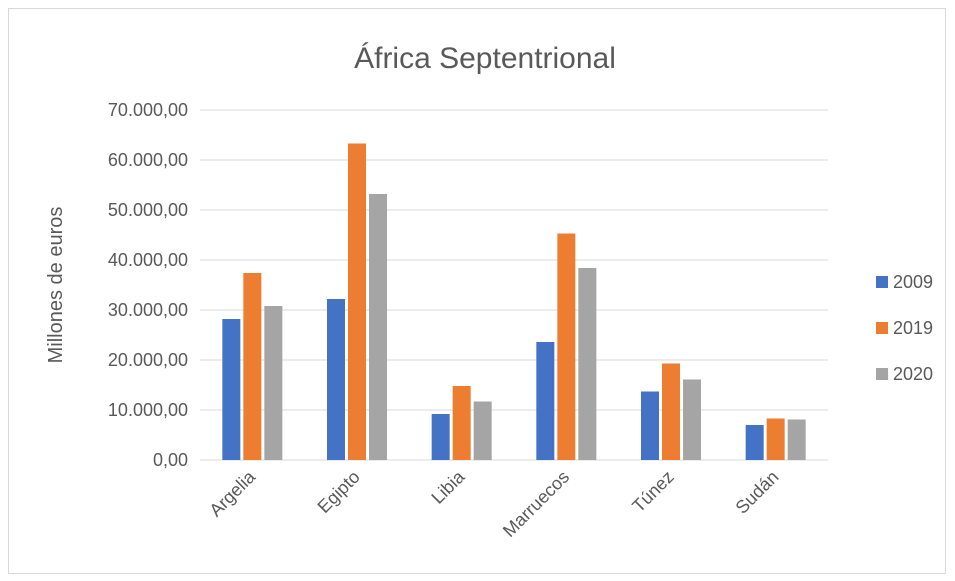 This screenshot has width=955, height=581. I want to click on legend-label: 2009, so click(913, 282).